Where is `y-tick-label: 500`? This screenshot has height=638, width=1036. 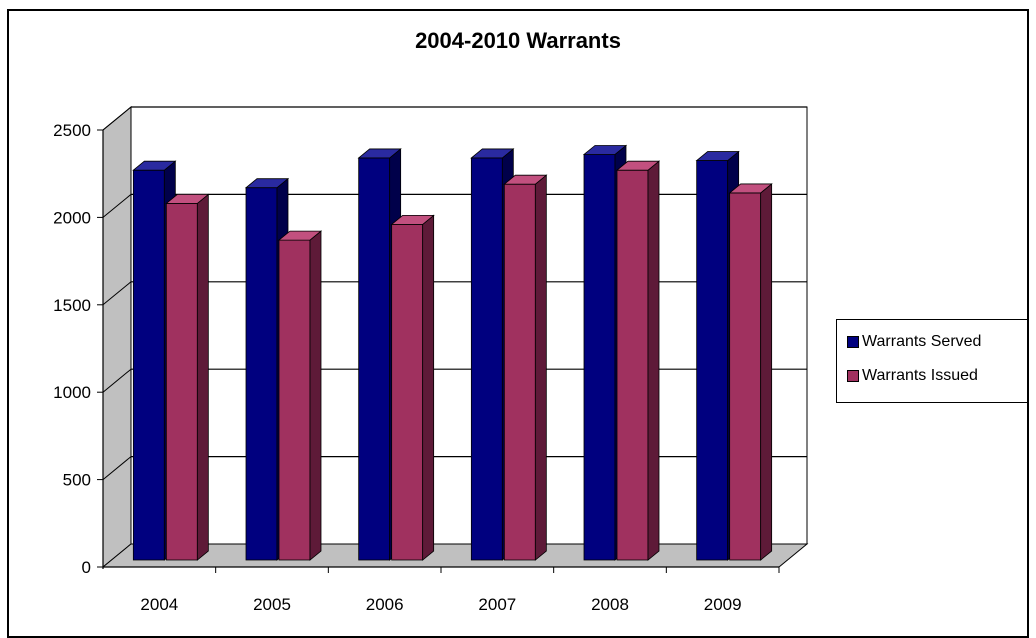 y-tick-label: 500 is located at coordinates (77, 480).